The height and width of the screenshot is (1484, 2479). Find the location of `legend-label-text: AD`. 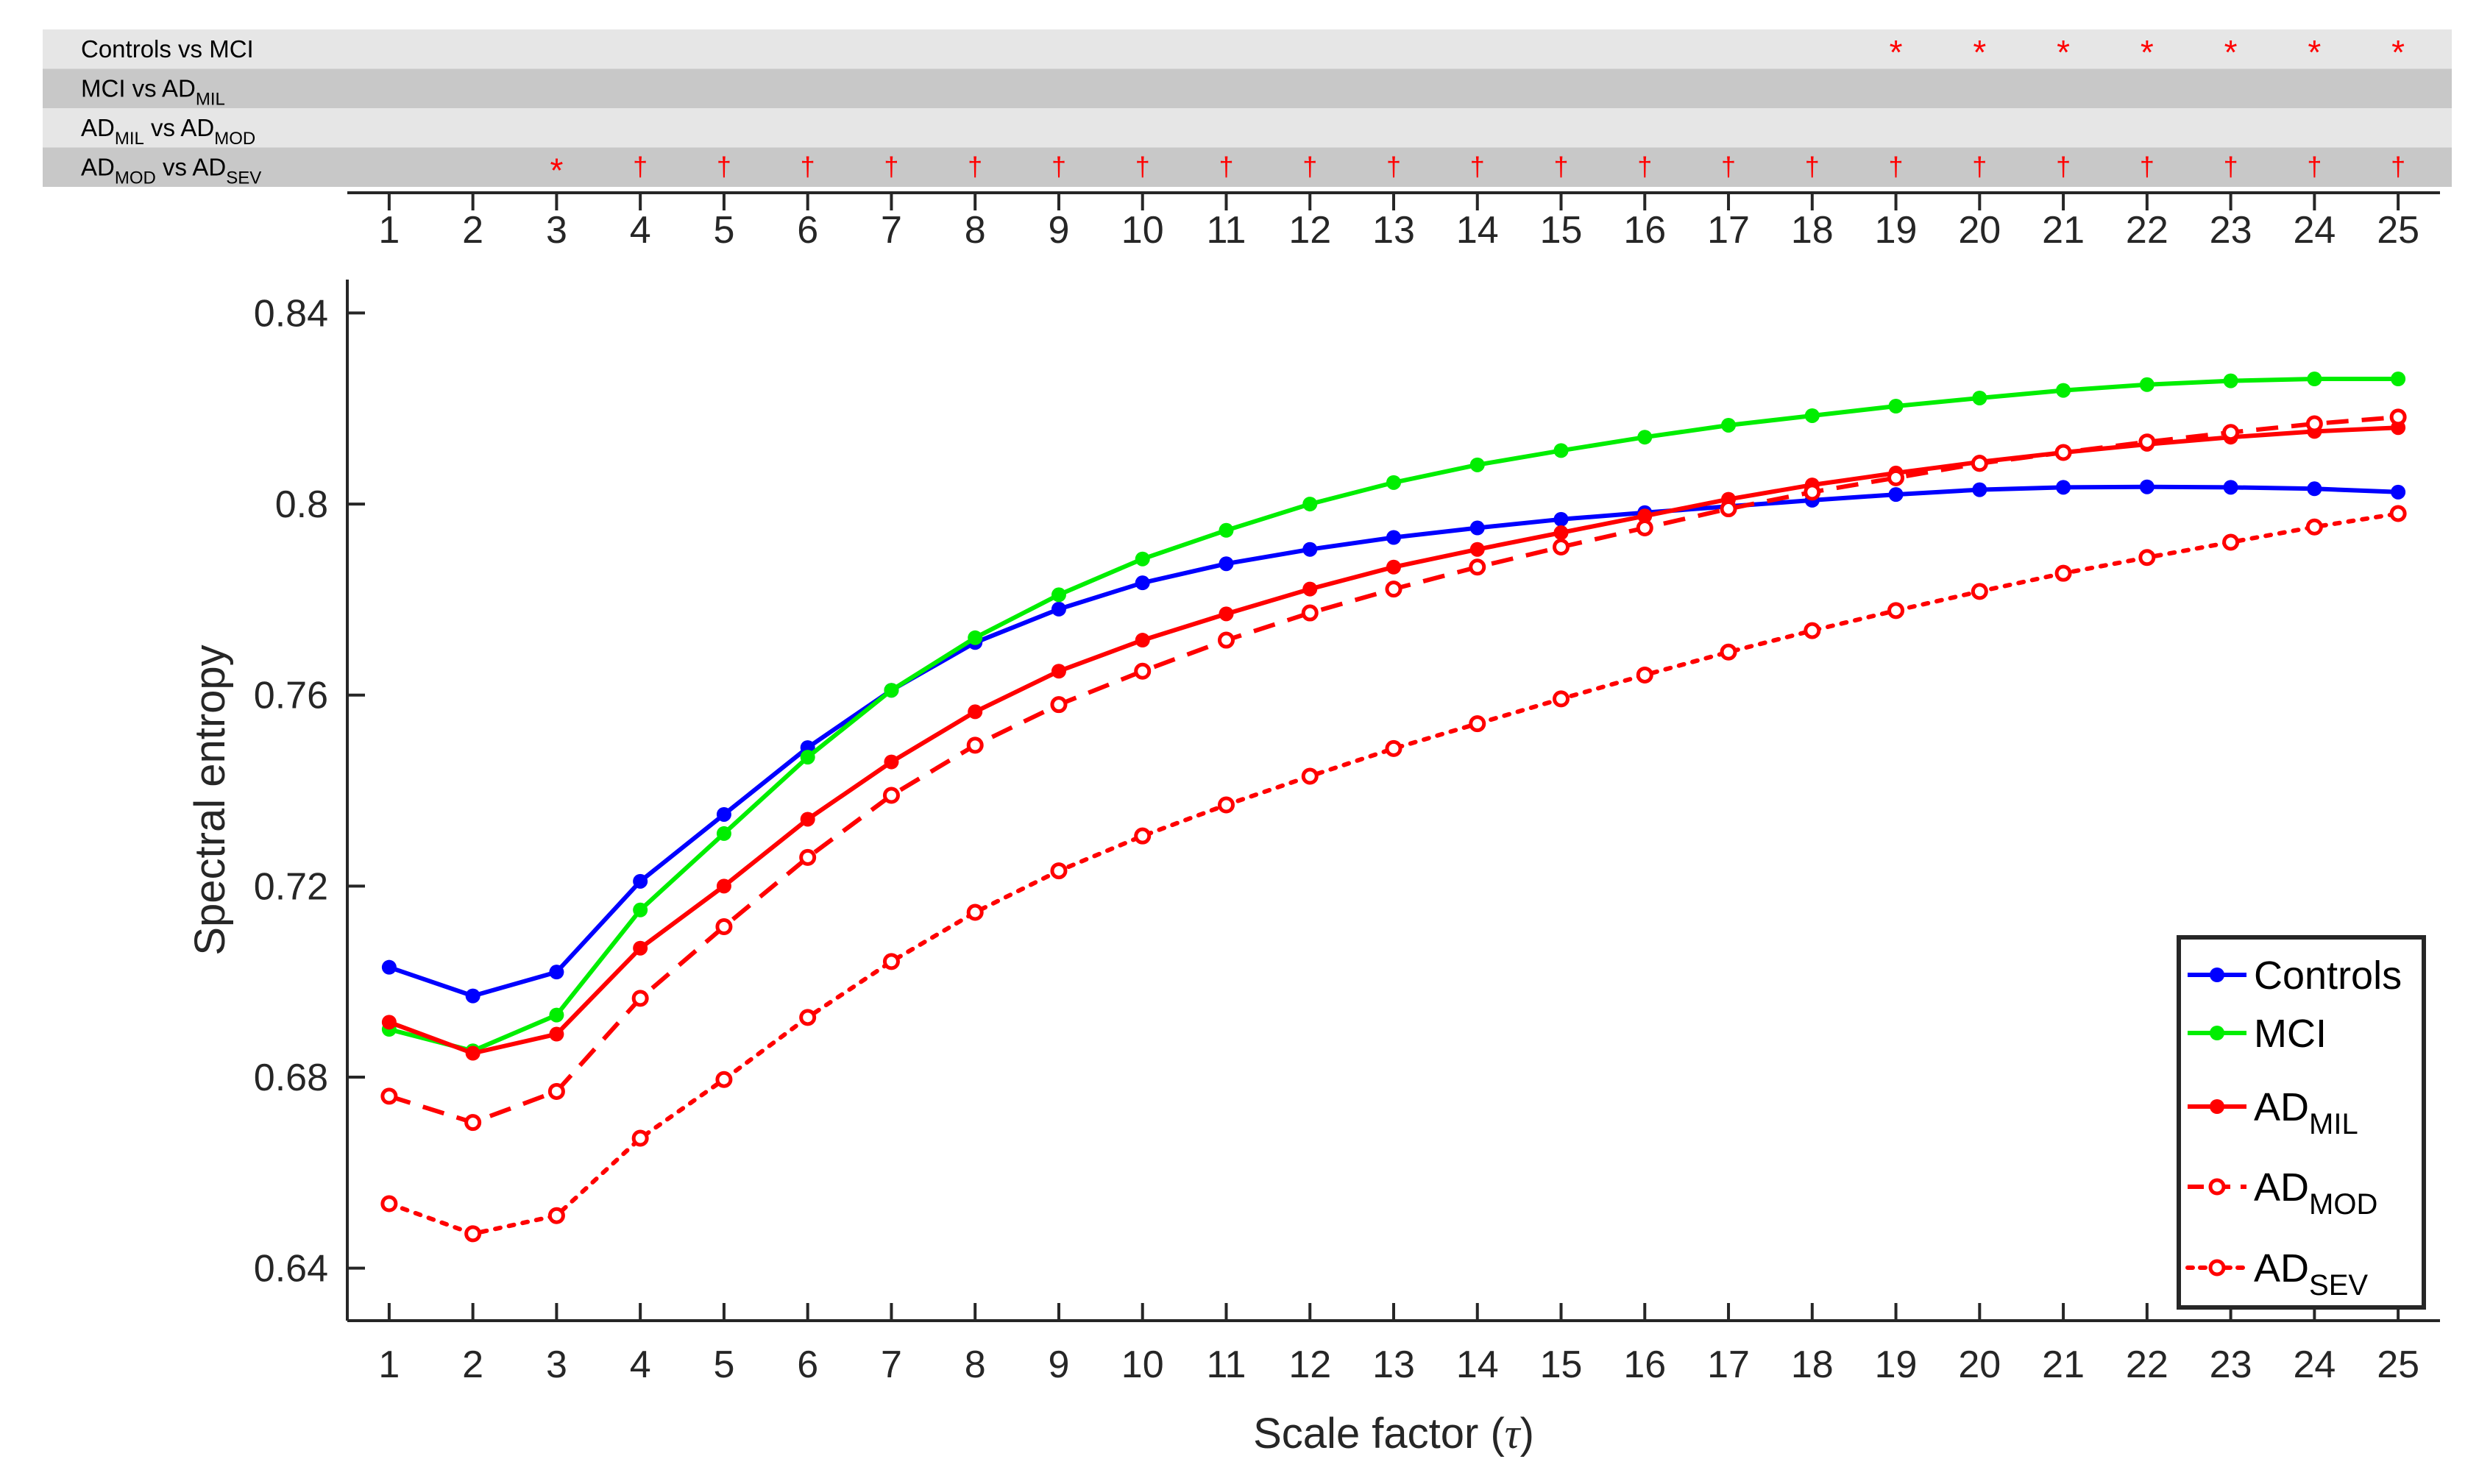

legend-label-text: AD is located at coordinates (2281, 1268).